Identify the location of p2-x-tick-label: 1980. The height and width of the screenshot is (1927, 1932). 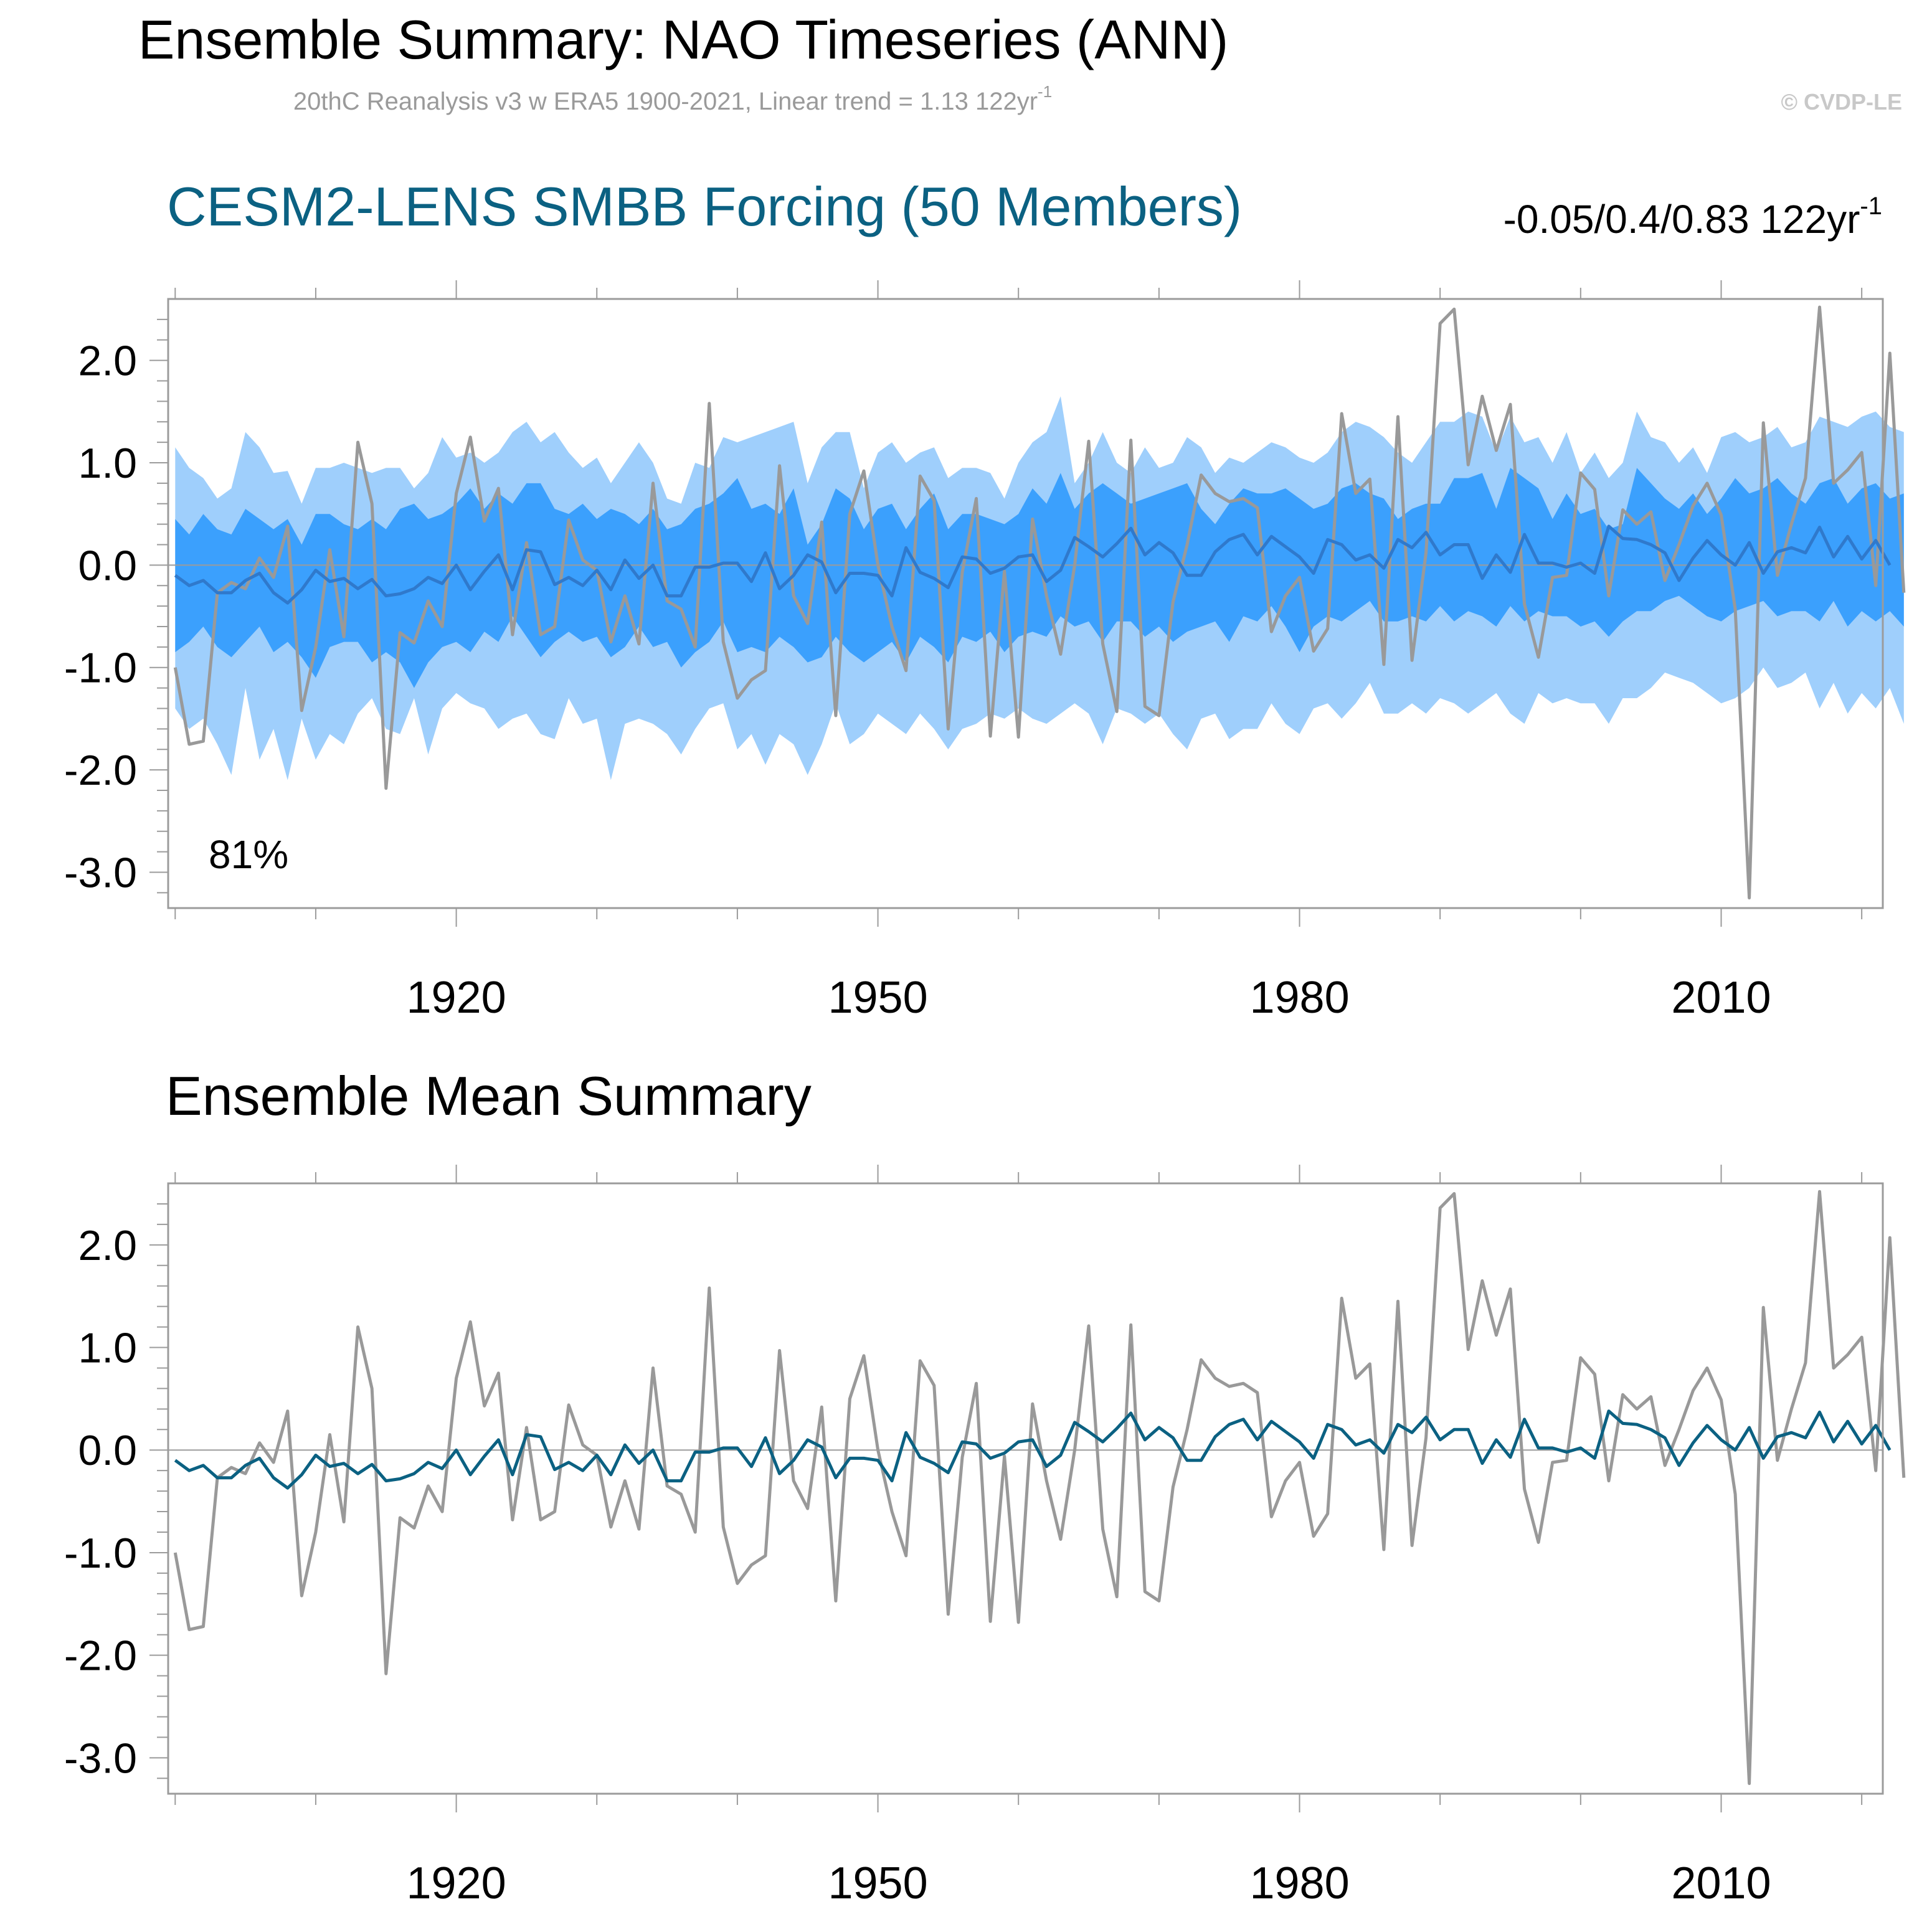
(1299, 1883).